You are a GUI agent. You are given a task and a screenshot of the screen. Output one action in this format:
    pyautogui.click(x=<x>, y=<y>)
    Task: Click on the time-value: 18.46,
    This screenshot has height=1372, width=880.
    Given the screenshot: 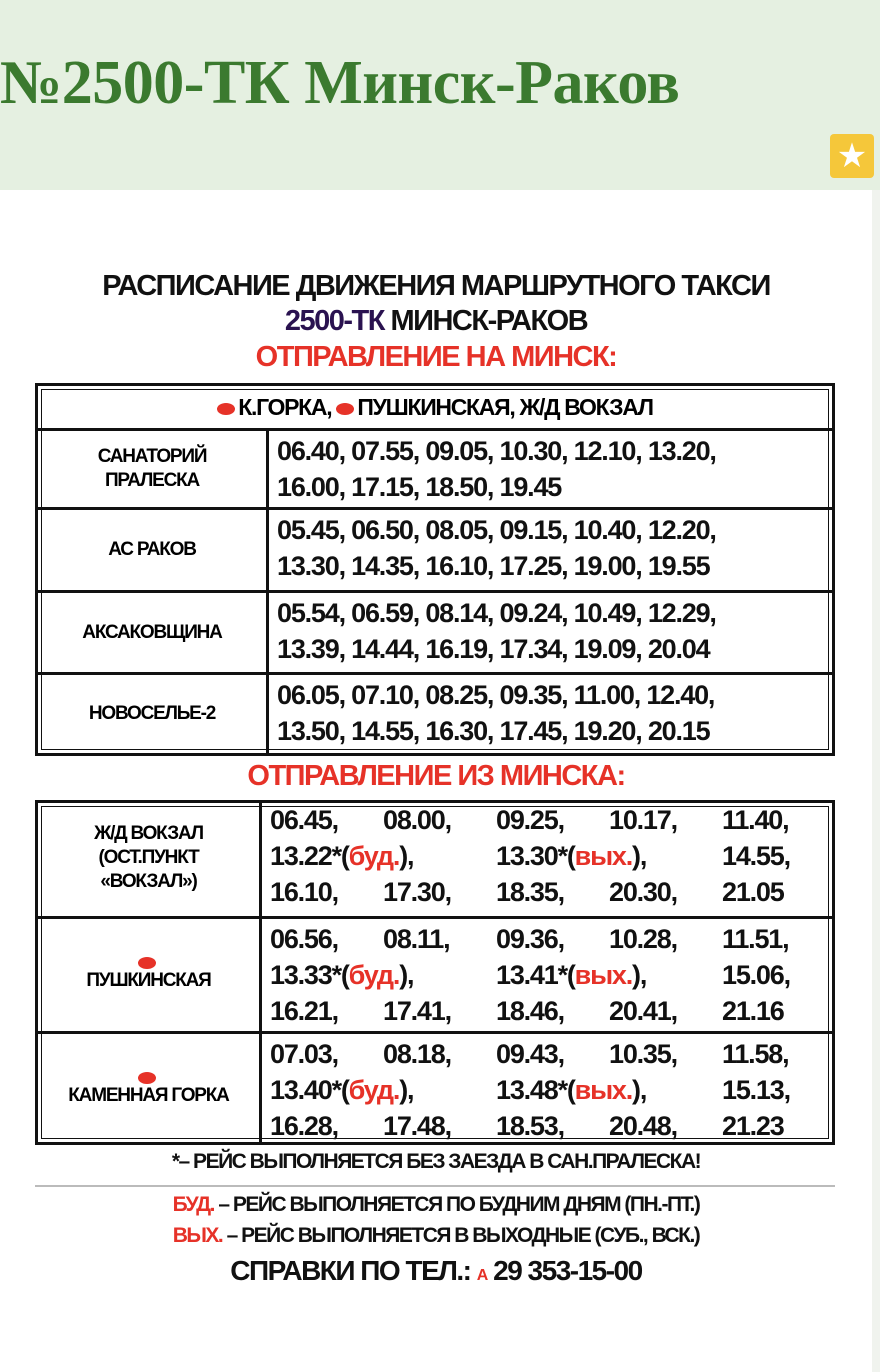 What is the action you would take?
    pyautogui.click(x=530, y=1011)
    